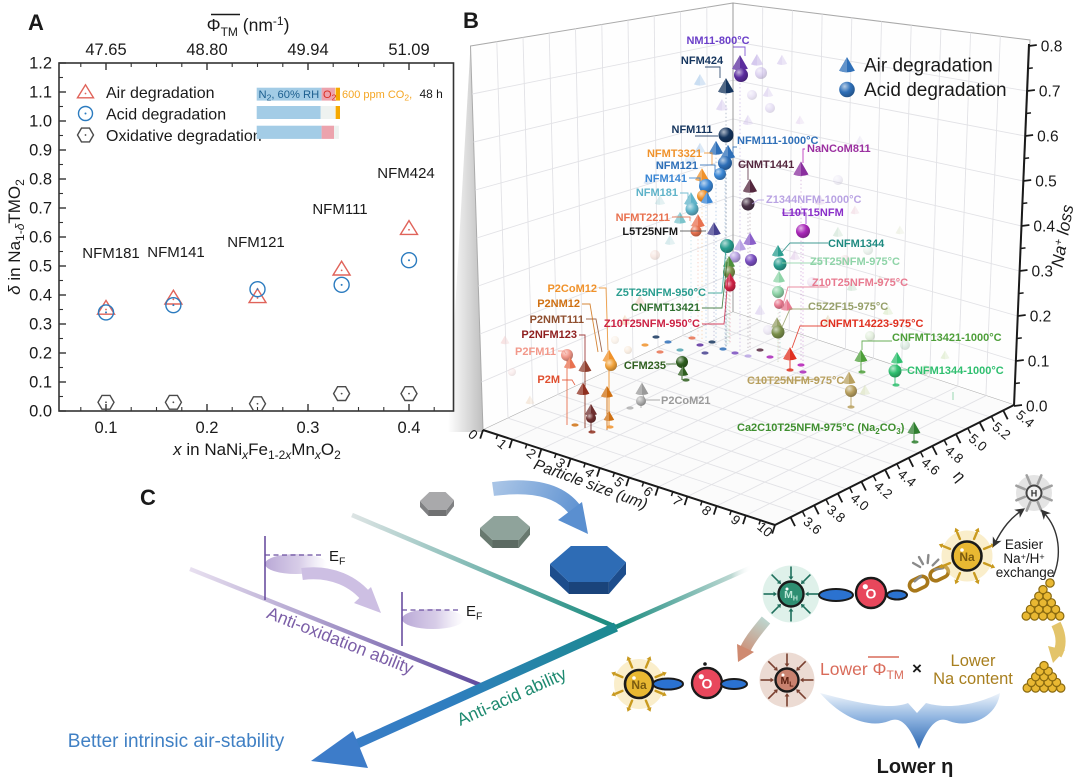 Image resolution: width=1080 pixels, height=780 pixels. What do you see at coordinates (40, 122) in the screenshot?
I see `svg-text: 1.0` at bounding box center [40, 122].